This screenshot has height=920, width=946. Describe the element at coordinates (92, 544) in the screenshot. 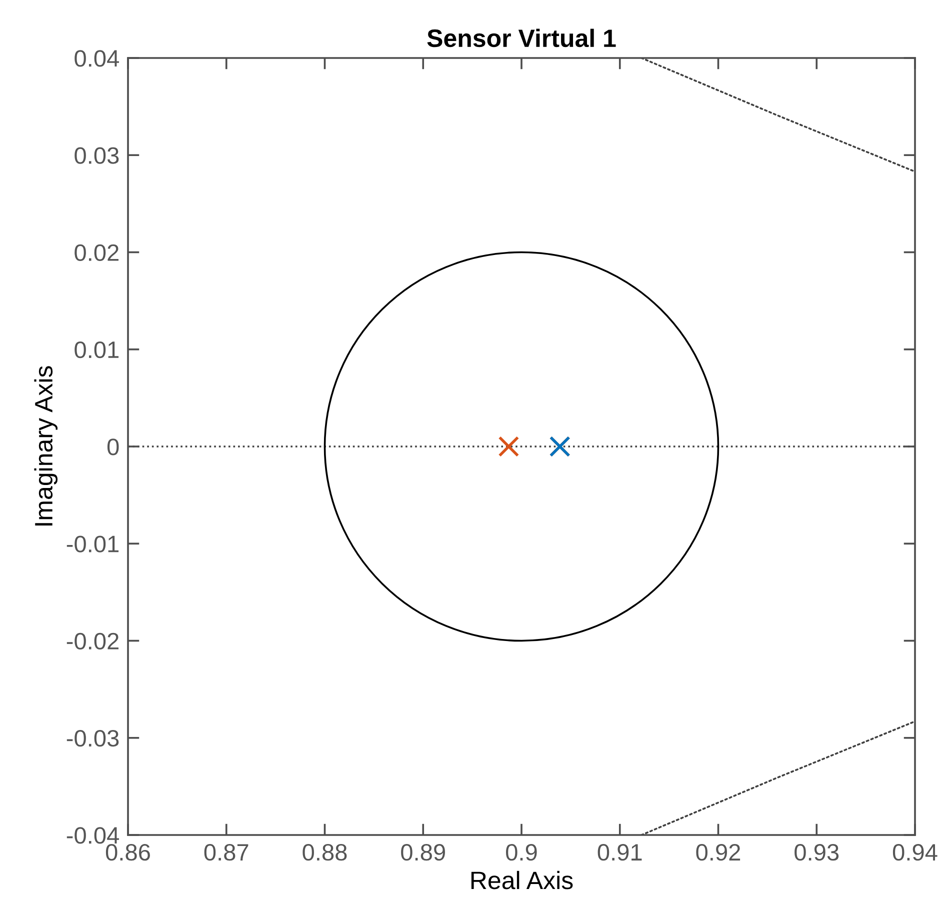

I see `y-tick-label: -0.01` at that location.